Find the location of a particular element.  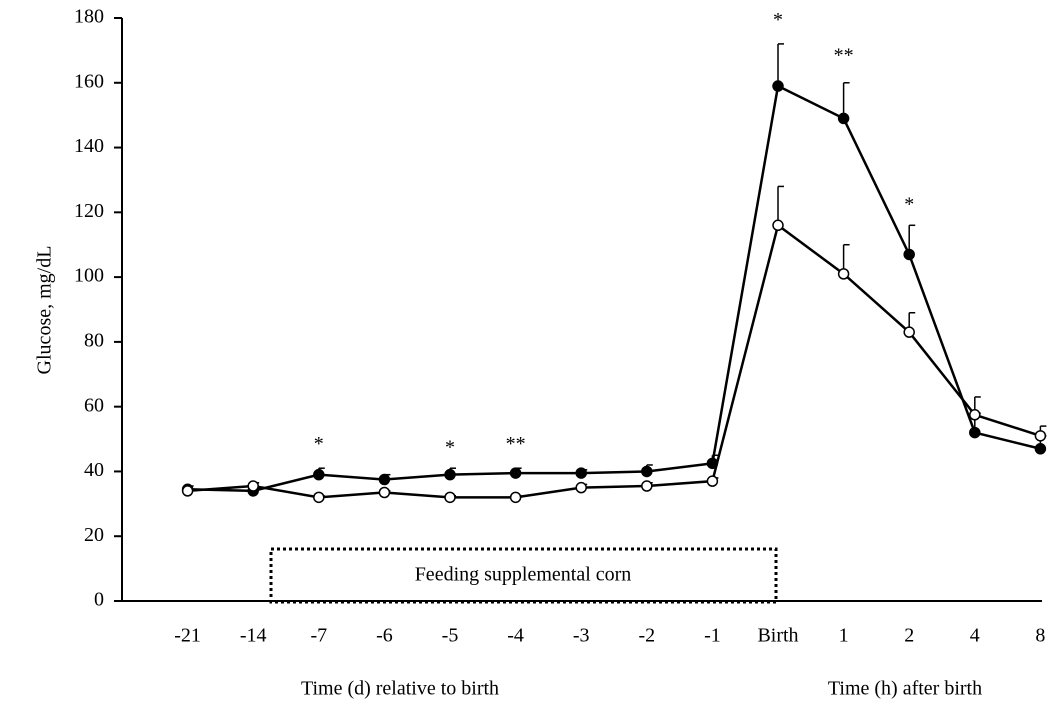

x-tick-label: Birth is located at coordinates (777, 636).